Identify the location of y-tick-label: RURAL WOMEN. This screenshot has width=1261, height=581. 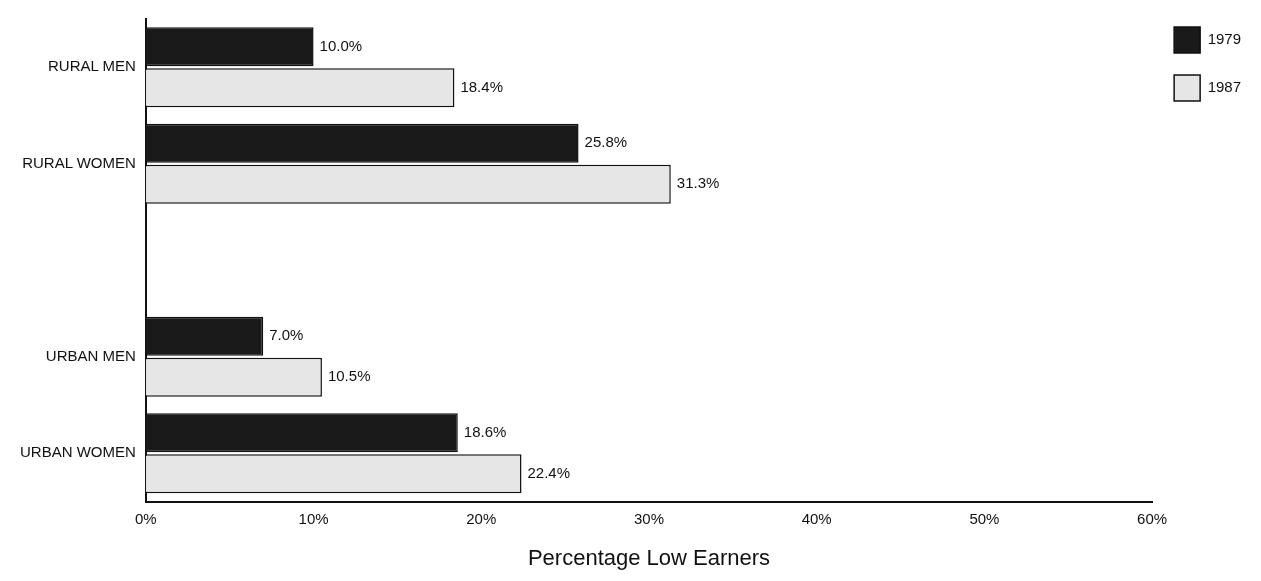
(79, 162).